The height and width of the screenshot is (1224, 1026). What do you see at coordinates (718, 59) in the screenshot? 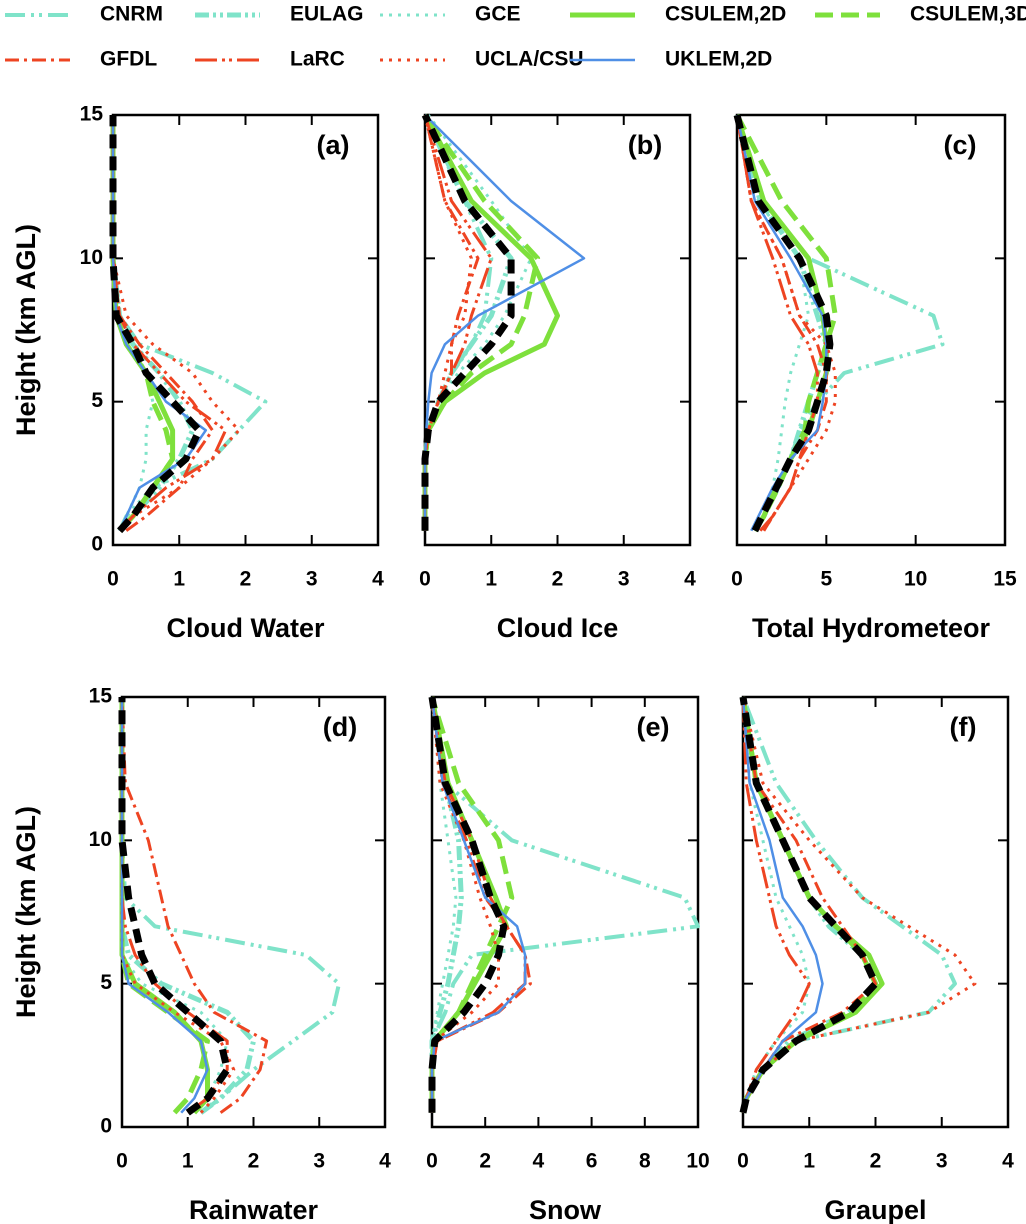
I see `legend-label: UKLEM,2D` at bounding box center [718, 59].